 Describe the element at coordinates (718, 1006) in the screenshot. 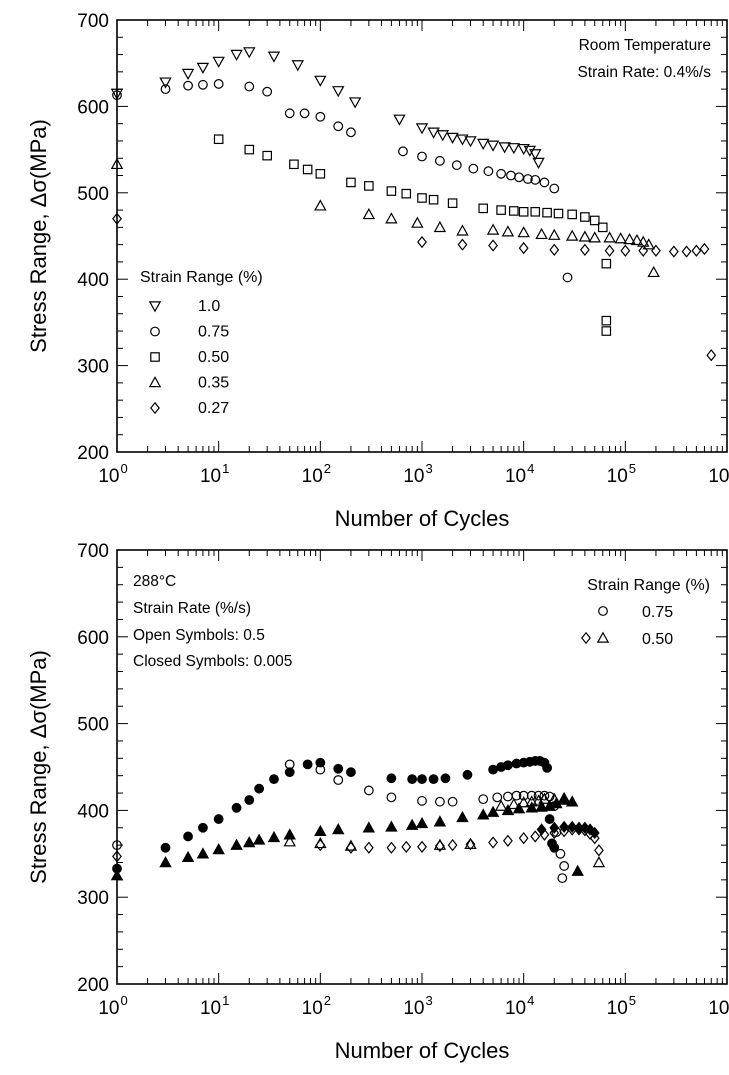

I see `x-tick-label: 106` at that location.